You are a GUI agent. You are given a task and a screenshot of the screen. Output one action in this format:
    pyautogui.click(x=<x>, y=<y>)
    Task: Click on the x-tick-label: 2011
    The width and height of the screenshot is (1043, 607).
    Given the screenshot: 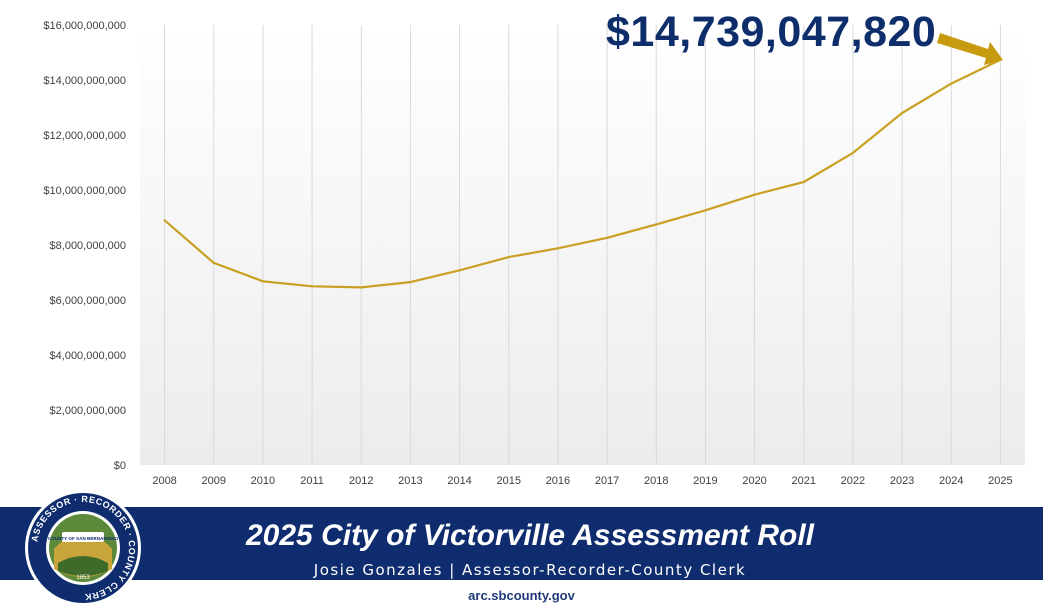 What is the action you would take?
    pyautogui.click(x=312, y=481)
    